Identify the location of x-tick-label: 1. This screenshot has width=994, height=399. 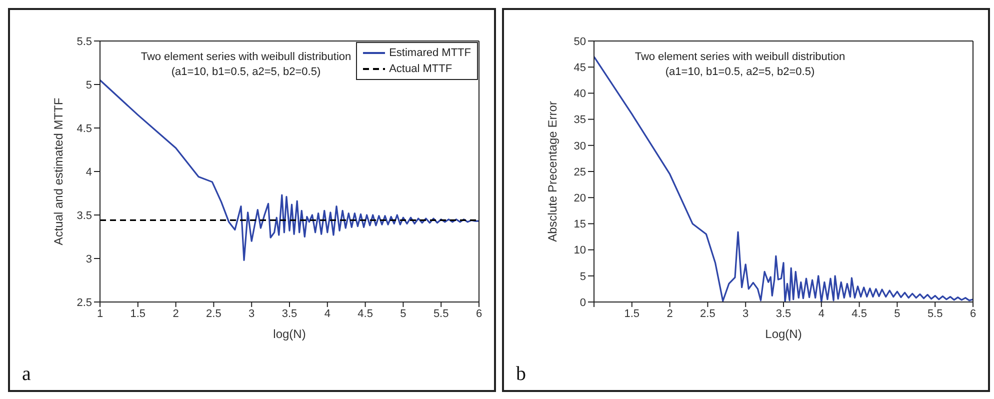
(100, 314).